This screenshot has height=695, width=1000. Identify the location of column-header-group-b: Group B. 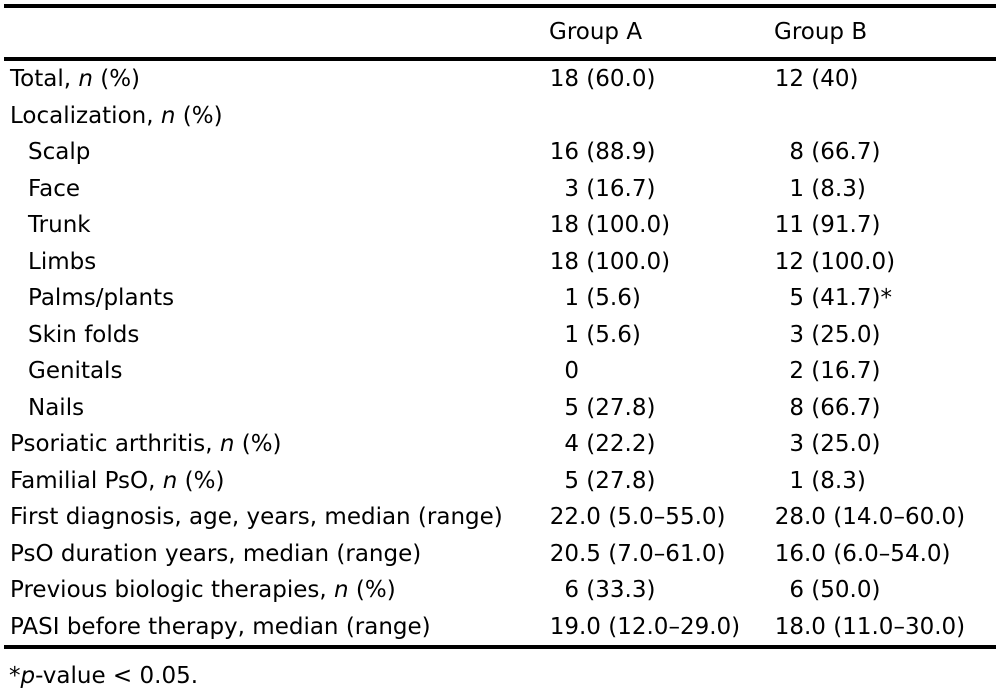
(821, 32).